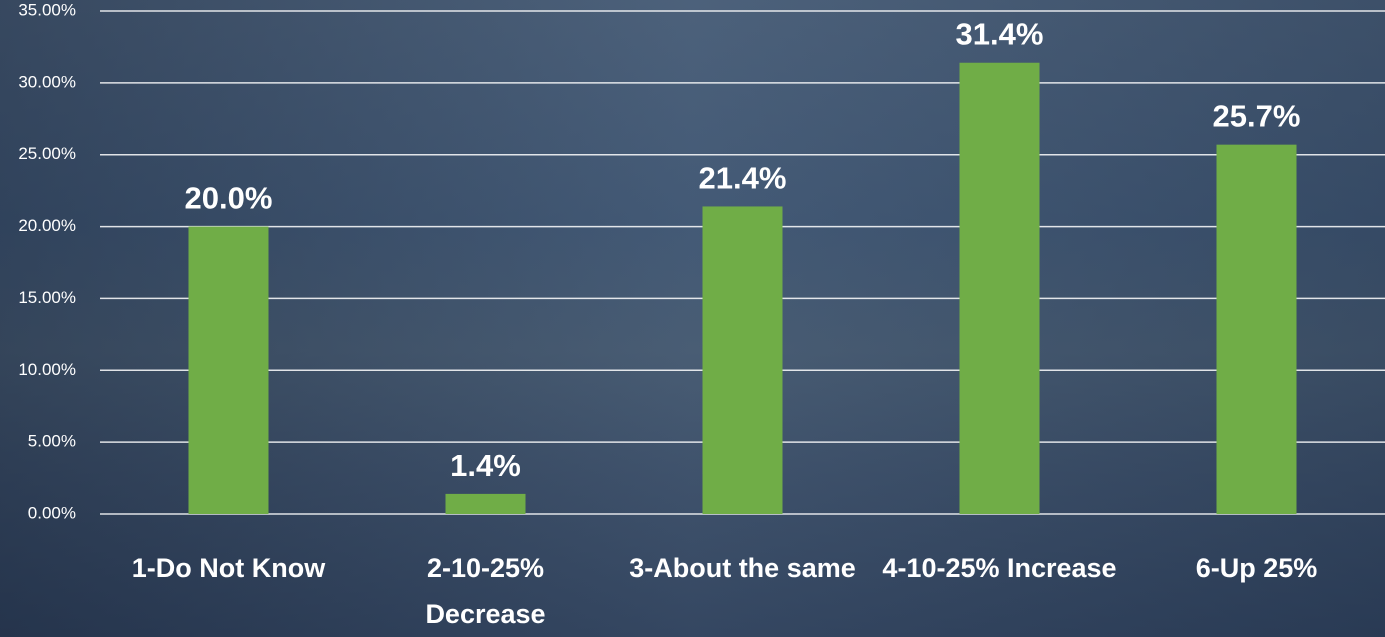  I want to click on y-tick-label: 30.00%, so click(47, 81).